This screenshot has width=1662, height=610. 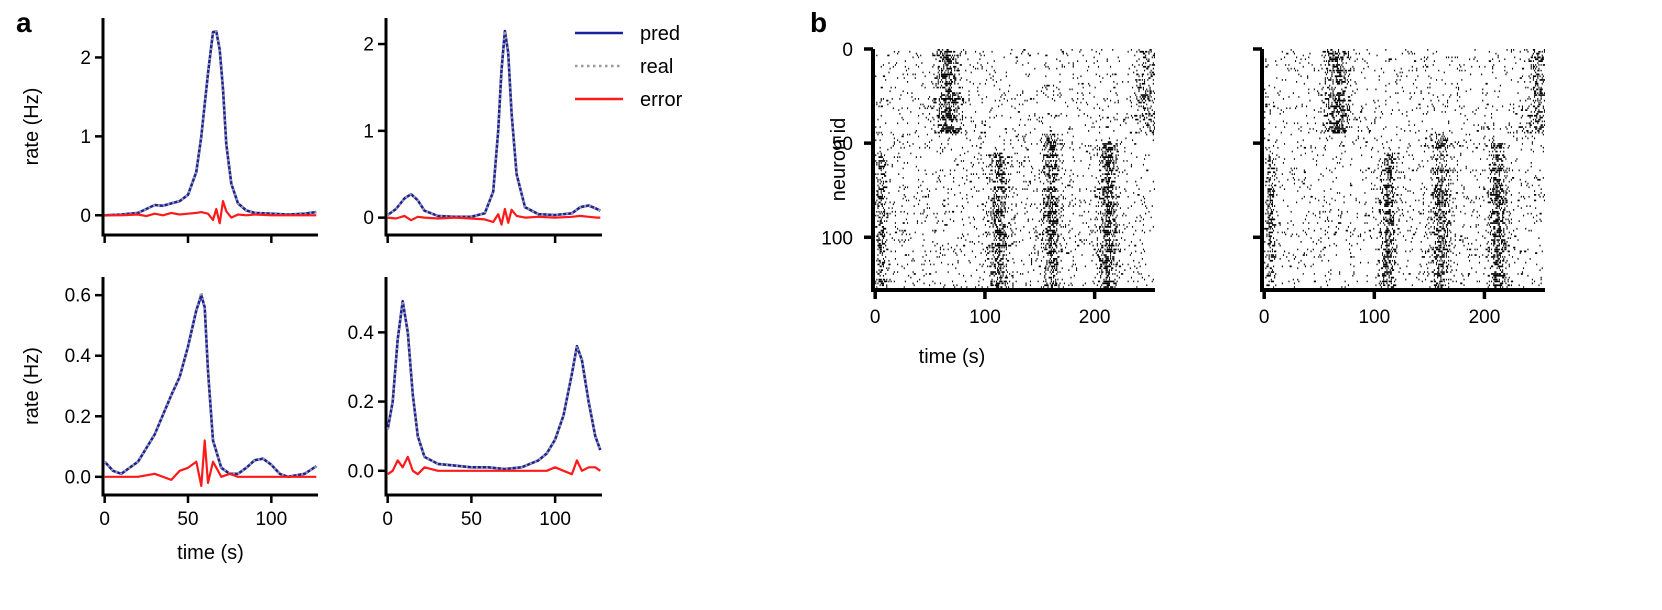 What do you see at coordinates (842, 144) in the screenshot?
I see `y-tick-label: 50` at bounding box center [842, 144].